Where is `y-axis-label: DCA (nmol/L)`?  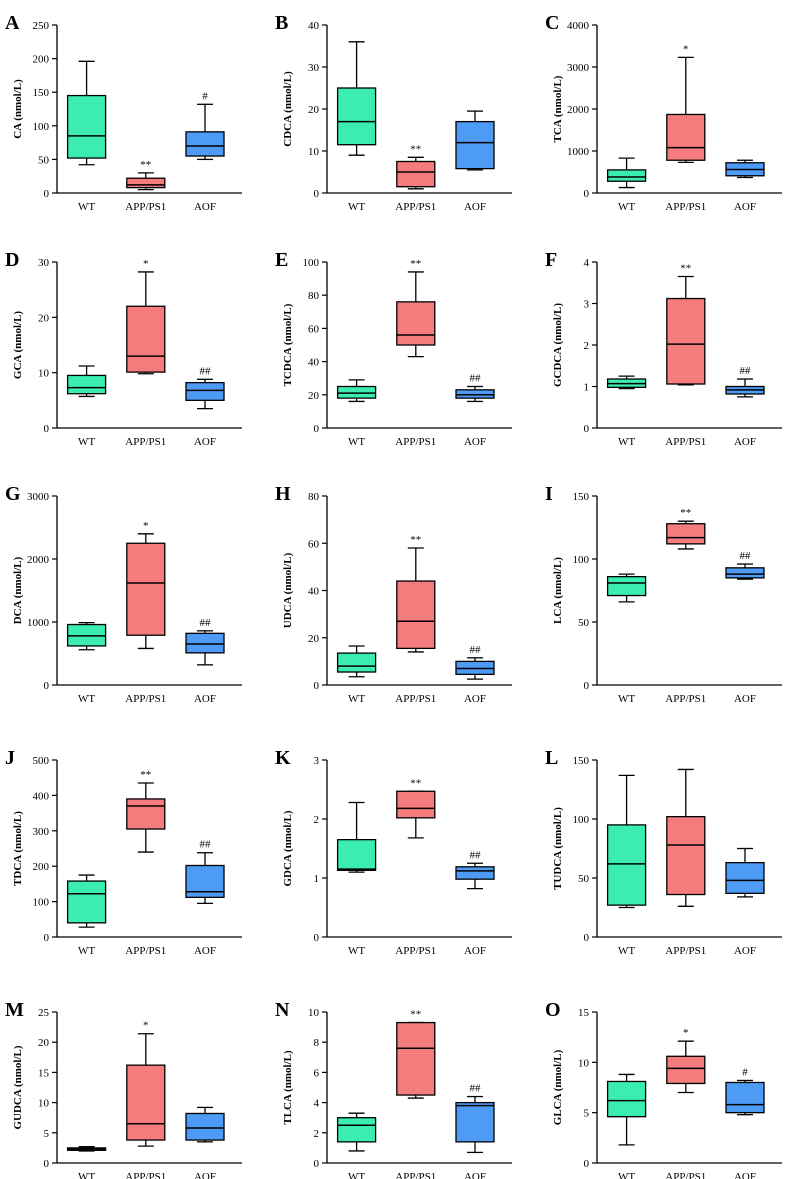
y-axis-label: DCA (nmol/L) is located at coordinates (18, 590).